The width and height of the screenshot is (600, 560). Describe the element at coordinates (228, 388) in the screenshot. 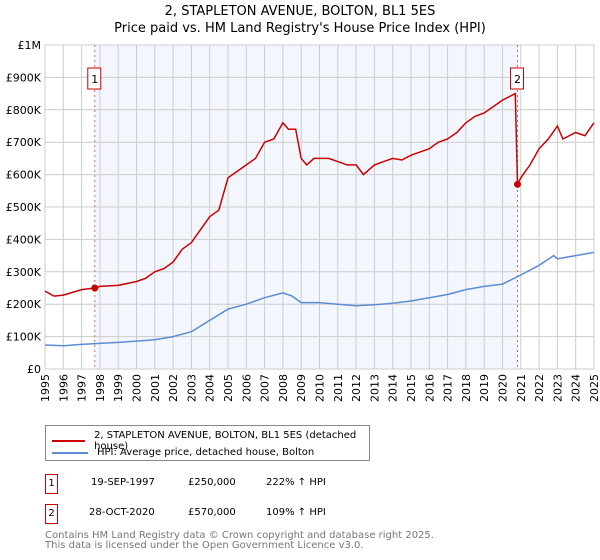

I see `x-tick-label: 2005` at that location.